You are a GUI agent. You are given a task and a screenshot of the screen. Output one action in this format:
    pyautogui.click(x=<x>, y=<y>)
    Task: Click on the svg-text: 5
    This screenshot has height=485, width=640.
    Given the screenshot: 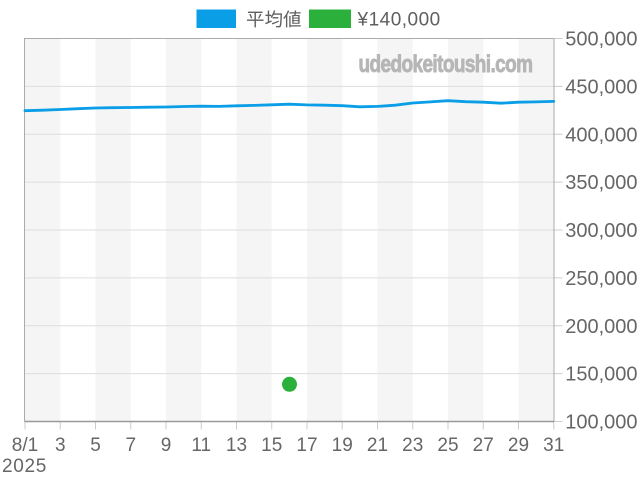 What is the action you would take?
    pyautogui.click(x=95, y=445)
    